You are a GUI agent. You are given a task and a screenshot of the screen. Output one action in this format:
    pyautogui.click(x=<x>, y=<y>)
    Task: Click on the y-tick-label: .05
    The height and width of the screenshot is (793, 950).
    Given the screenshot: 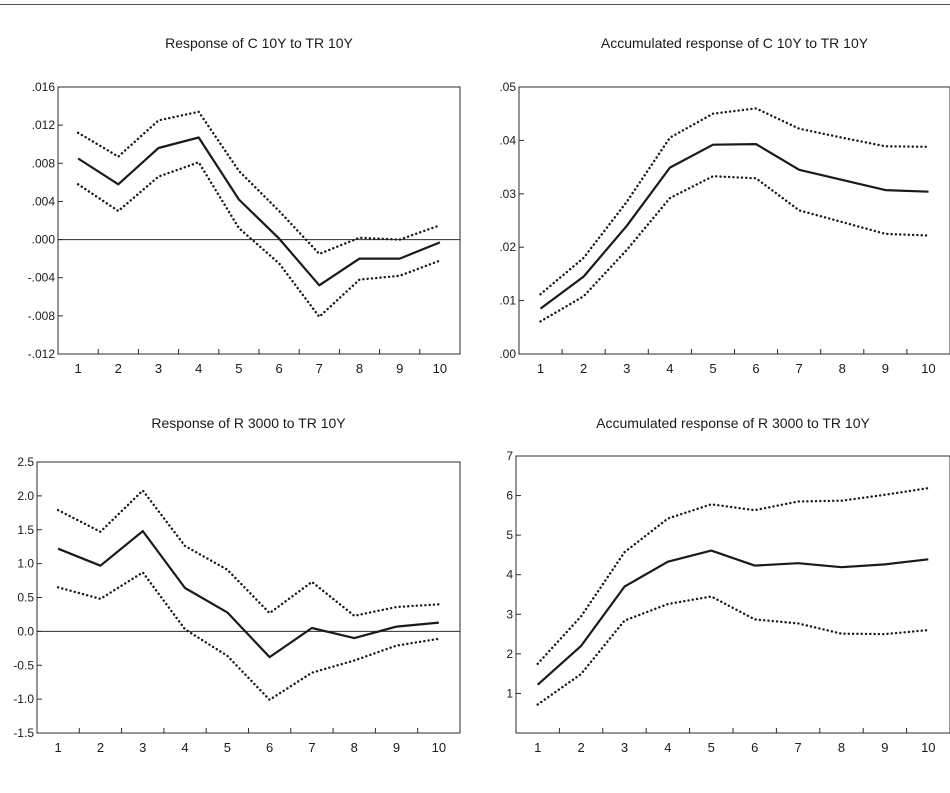 What is the action you would take?
    pyautogui.click(x=507, y=87)
    